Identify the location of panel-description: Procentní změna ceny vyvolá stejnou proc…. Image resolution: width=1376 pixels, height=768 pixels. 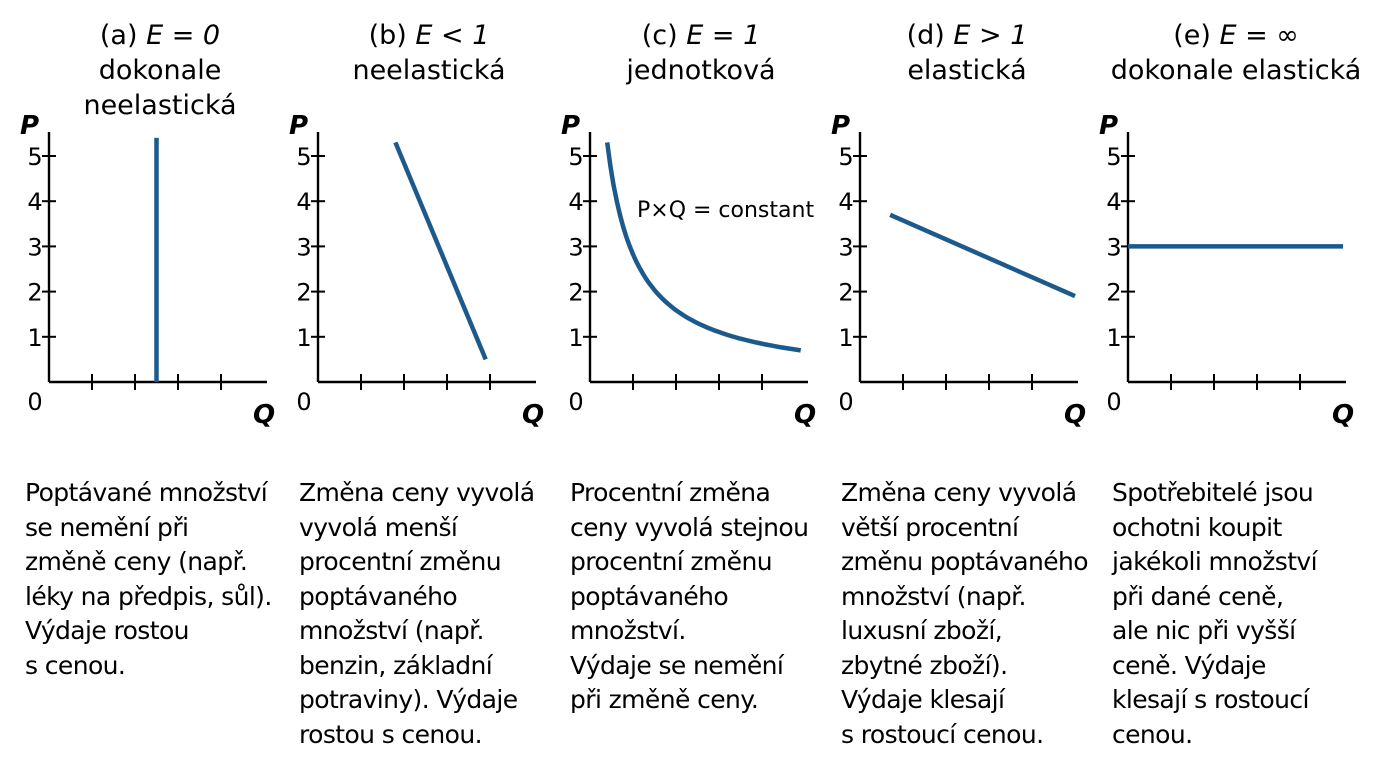
(689, 596).